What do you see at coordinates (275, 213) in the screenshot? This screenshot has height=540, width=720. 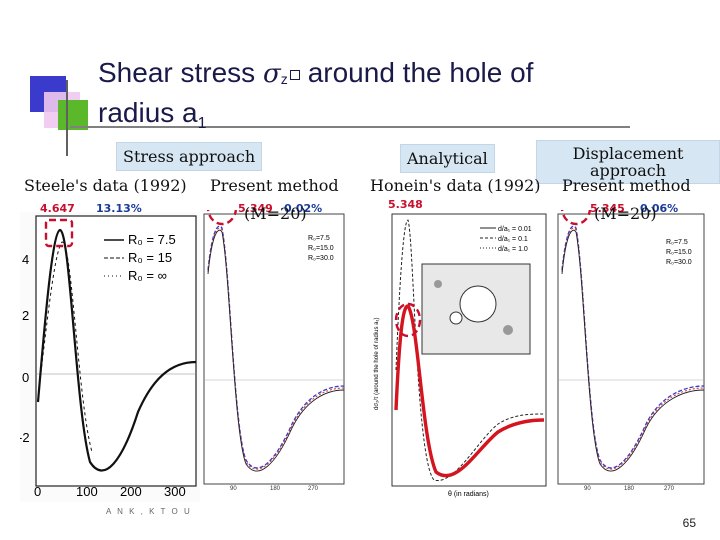 I see `present1-subtitle: (M=20)` at bounding box center [275, 213].